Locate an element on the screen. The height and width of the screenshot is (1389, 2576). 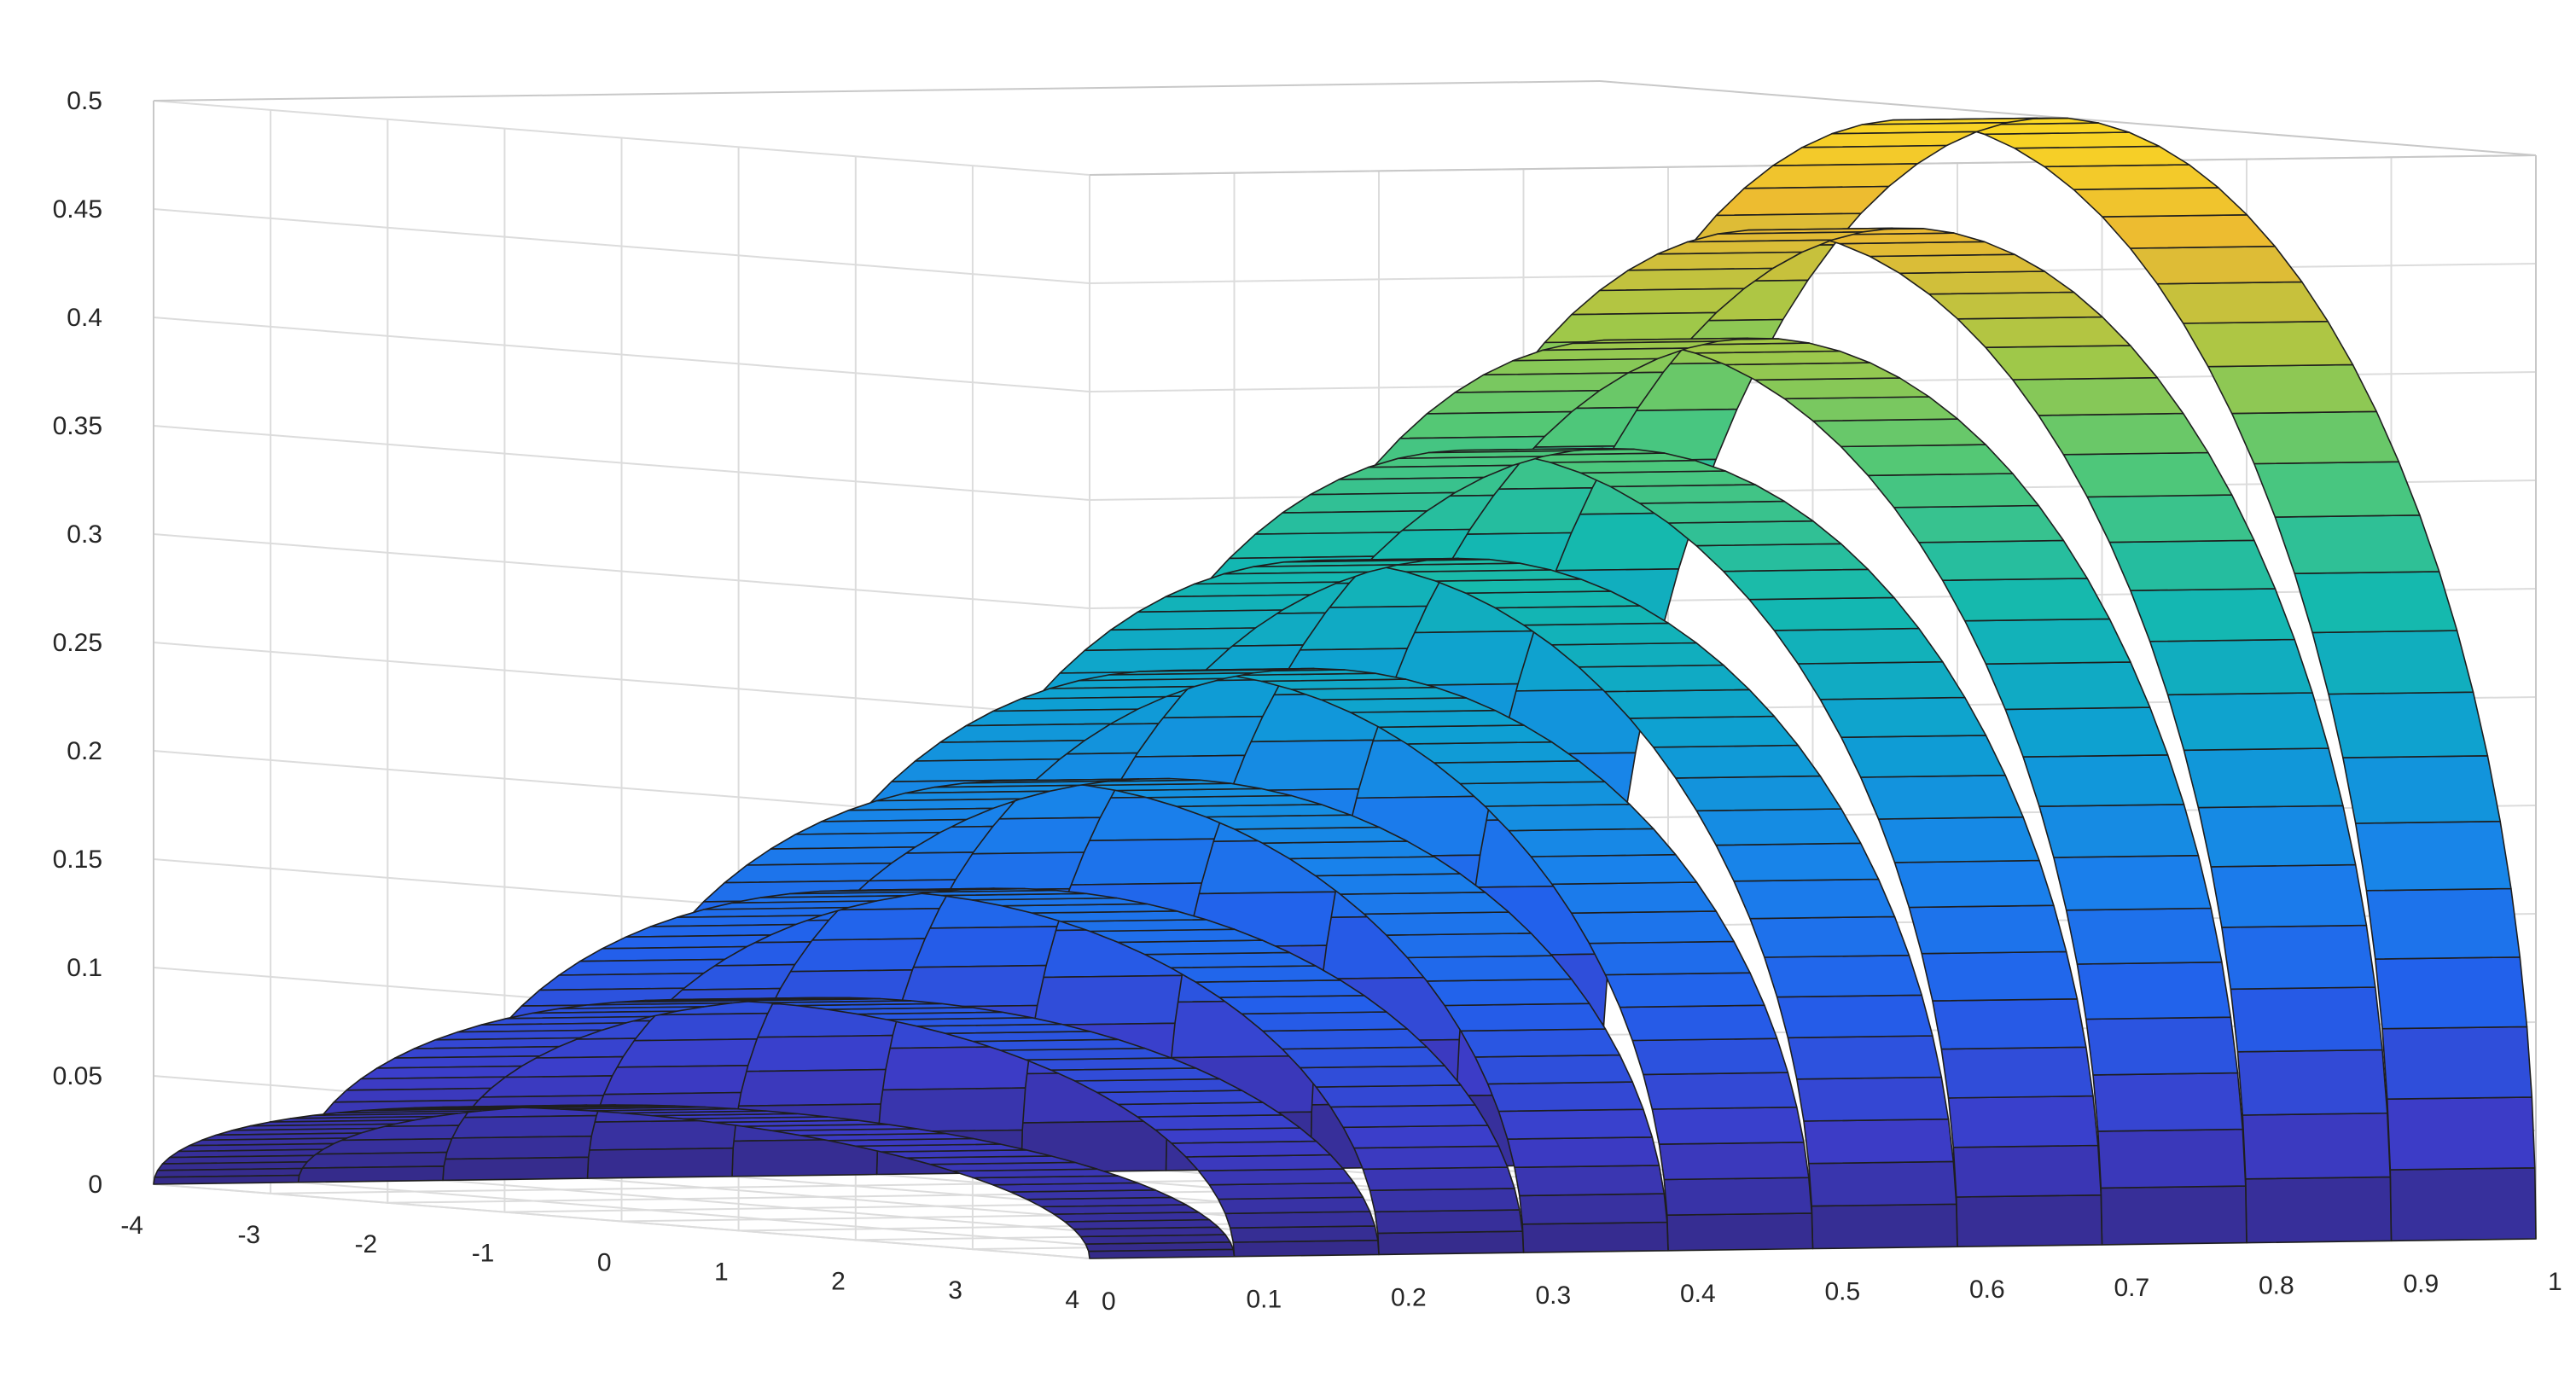
y-tick-label: 0 is located at coordinates (1109, 1301).